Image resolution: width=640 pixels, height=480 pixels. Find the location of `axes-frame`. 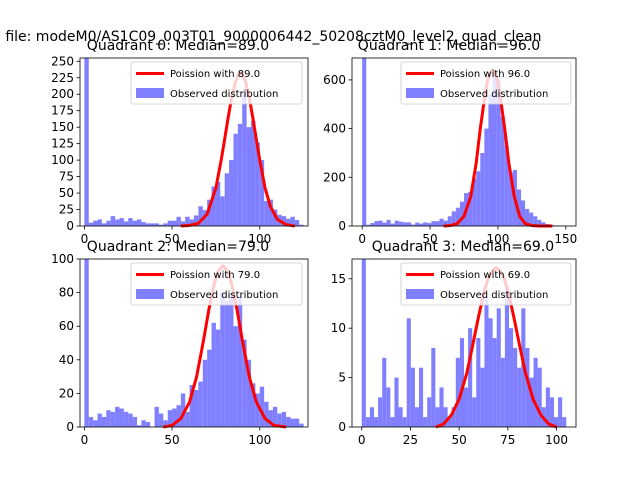

axes-frame is located at coordinates (194, 343).